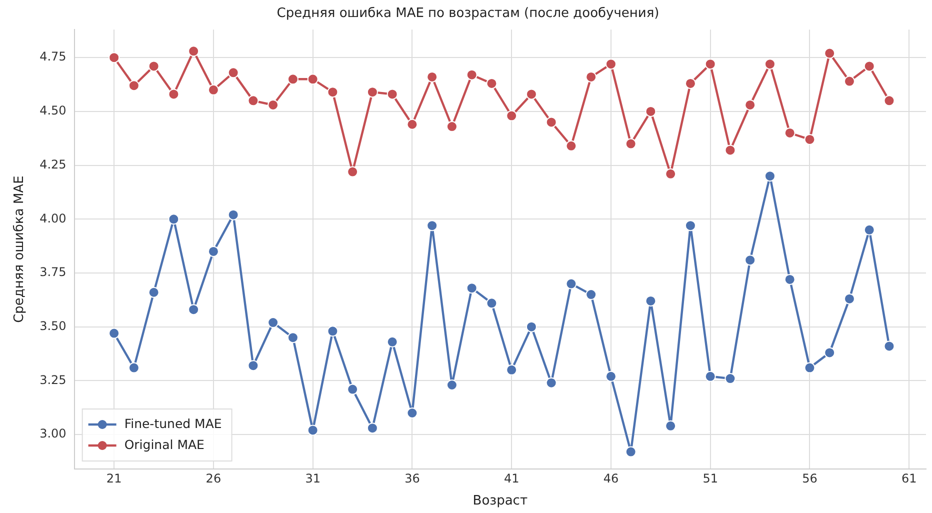 This screenshot has height=513, width=932. Describe the element at coordinates (53, 57) in the screenshot. I see `y-tick-label: 4.75` at that location.